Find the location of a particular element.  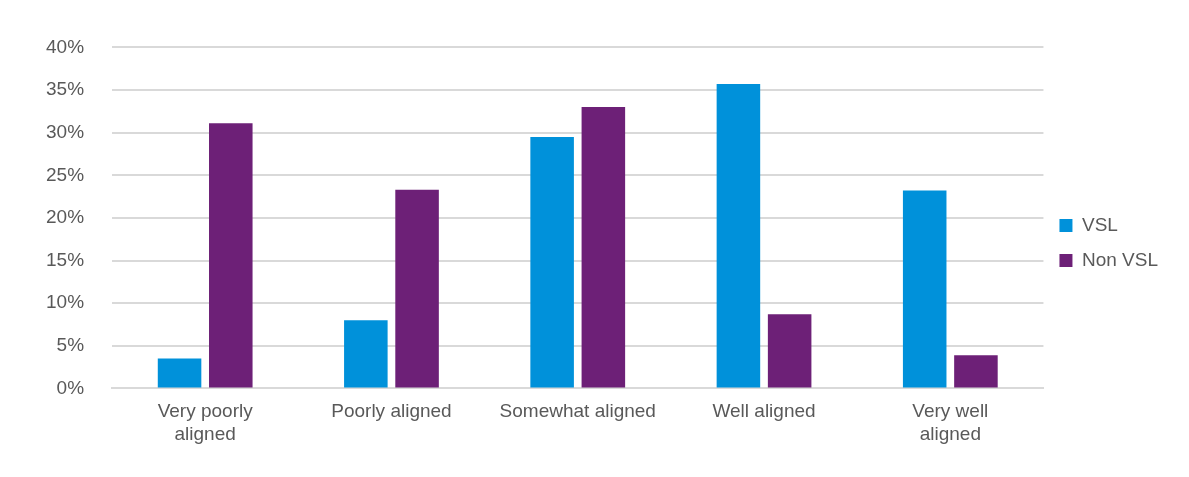

x-tick-label: Poorly aligned is located at coordinates (391, 411).